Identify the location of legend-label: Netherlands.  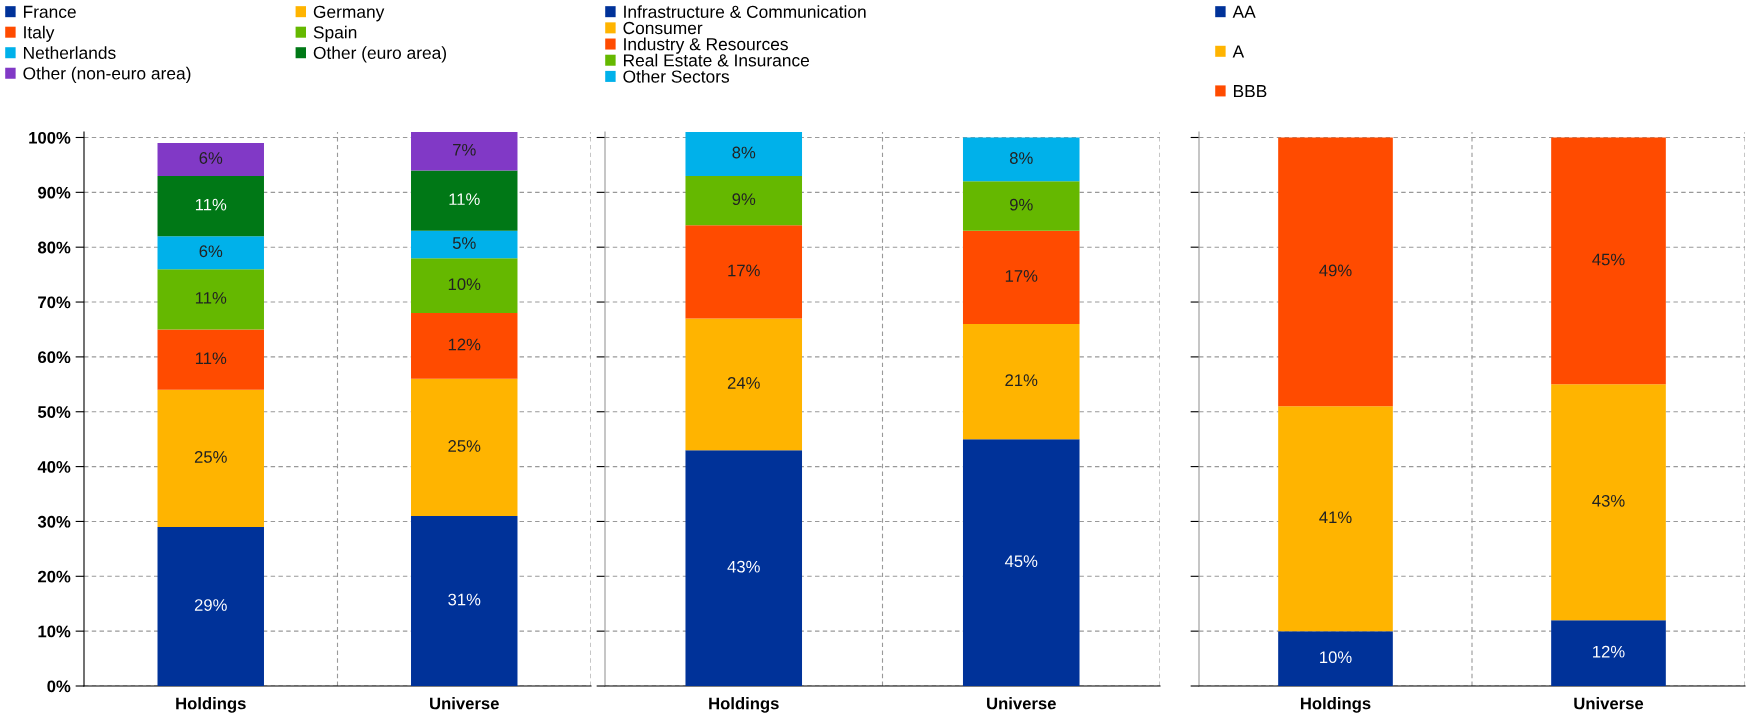
(69, 53).